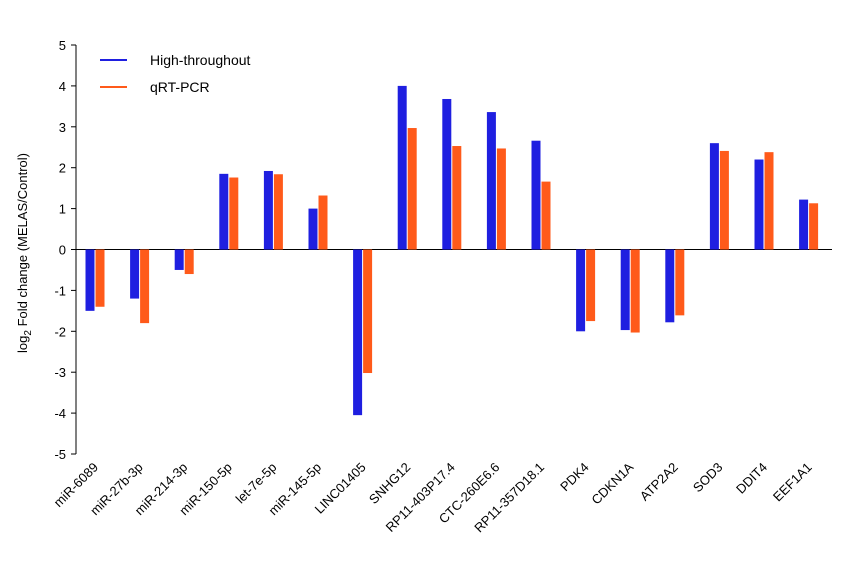  Describe the element at coordinates (200, 60) in the screenshot. I see `legend-label: High-throughout` at that location.